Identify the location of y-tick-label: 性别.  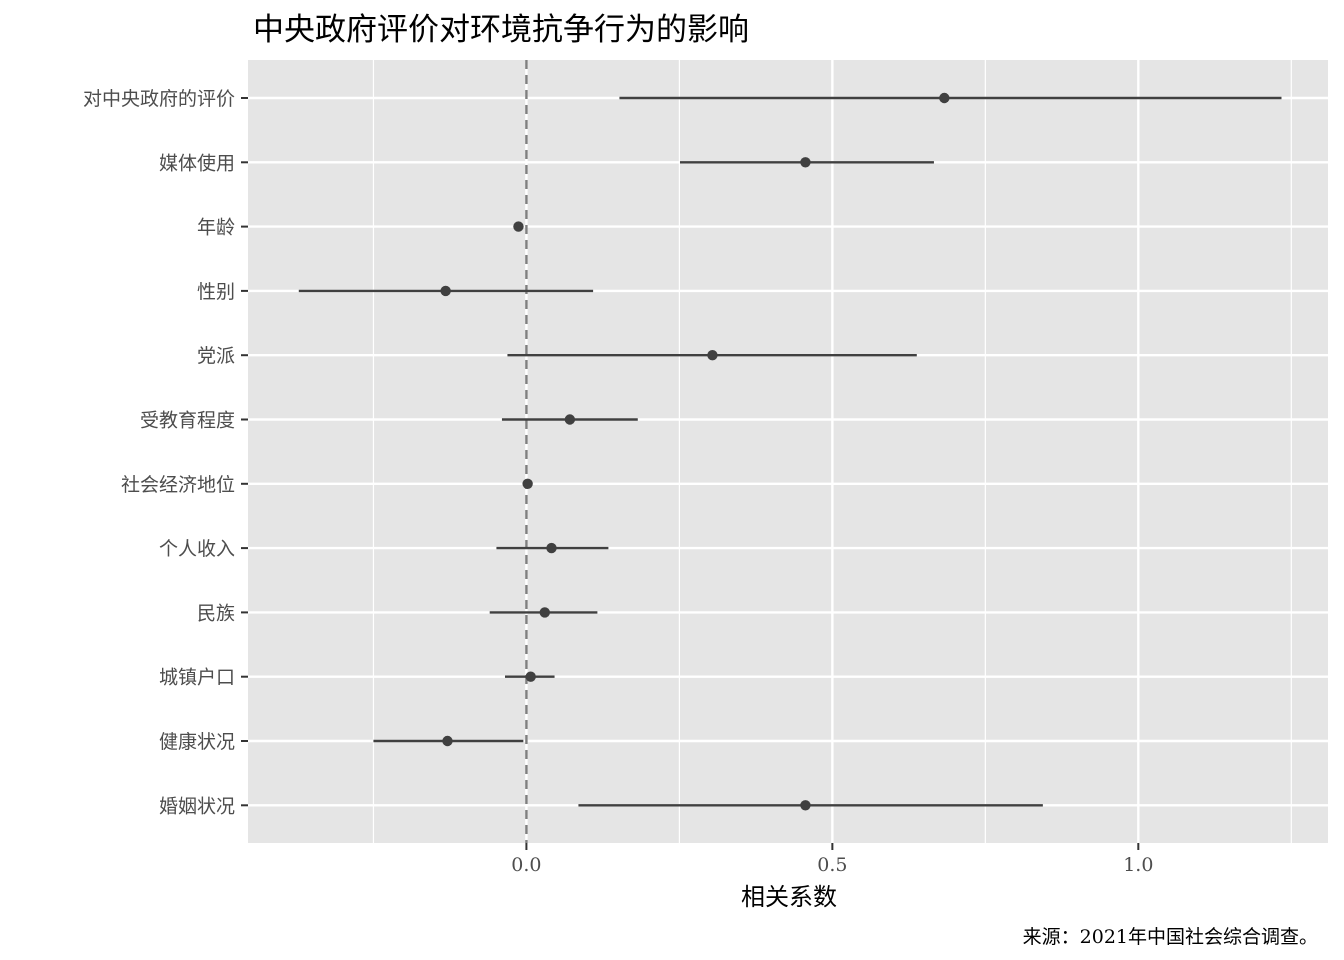
(216, 292).